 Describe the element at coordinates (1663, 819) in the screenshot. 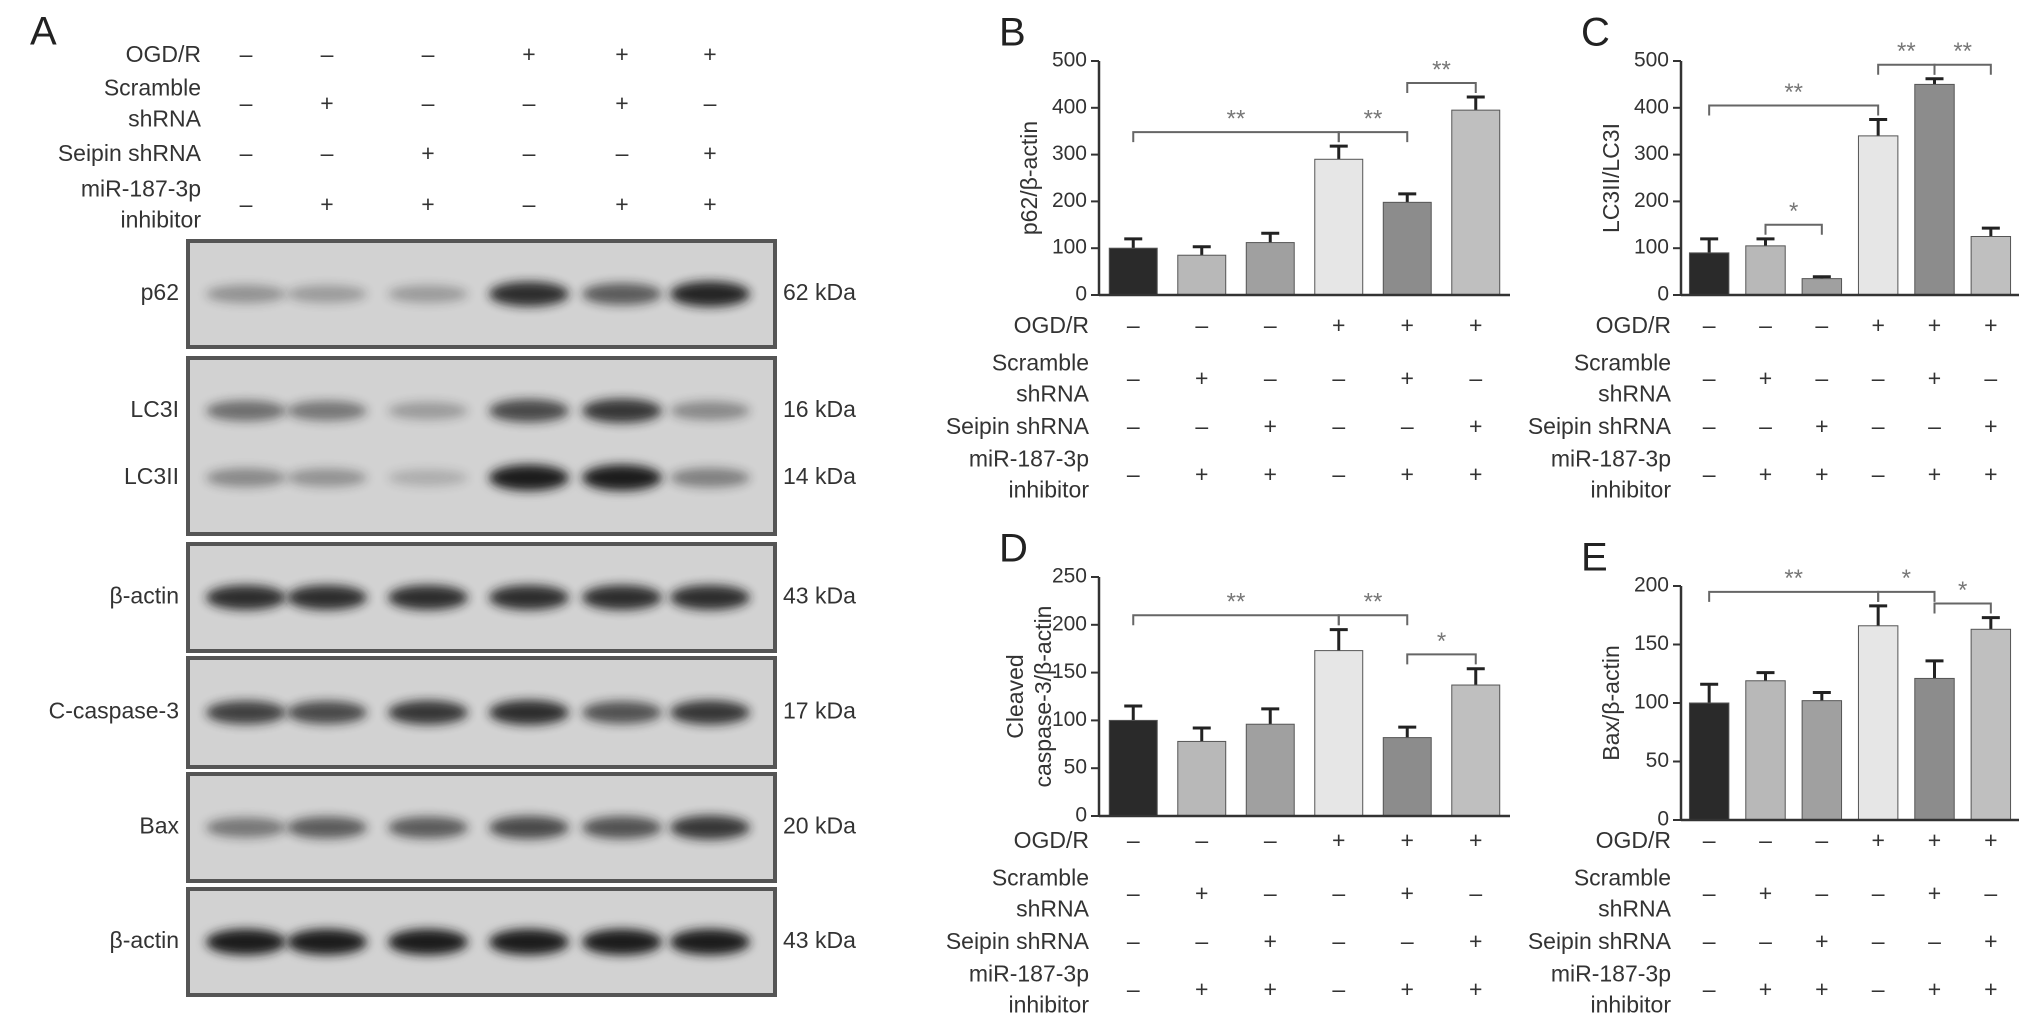

I see `y-tick-label: 0` at that location.